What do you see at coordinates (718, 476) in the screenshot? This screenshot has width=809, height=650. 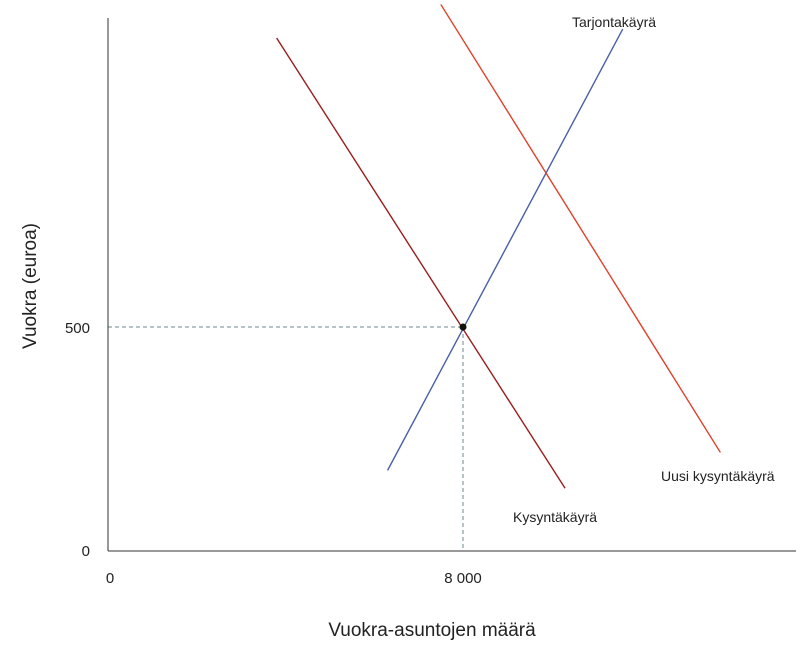 I see `new-demand-curve-label: Uusi kysyntäkäyrä` at bounding box center [718, 476].